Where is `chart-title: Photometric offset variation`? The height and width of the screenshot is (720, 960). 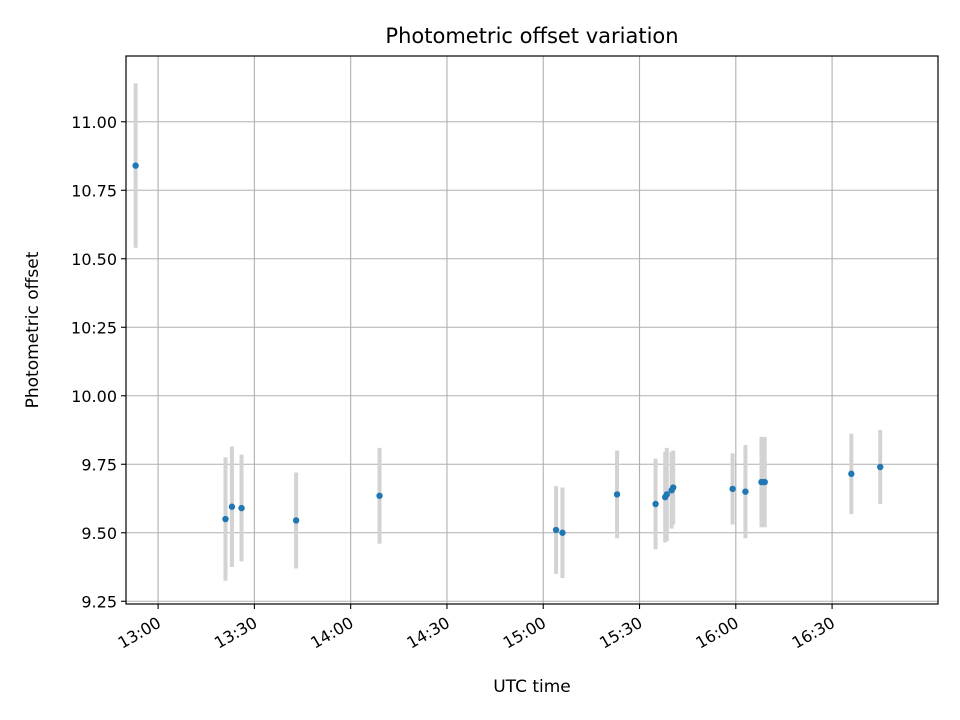 chart-title: Photometric offset variation is located at coordinates (531, 36).